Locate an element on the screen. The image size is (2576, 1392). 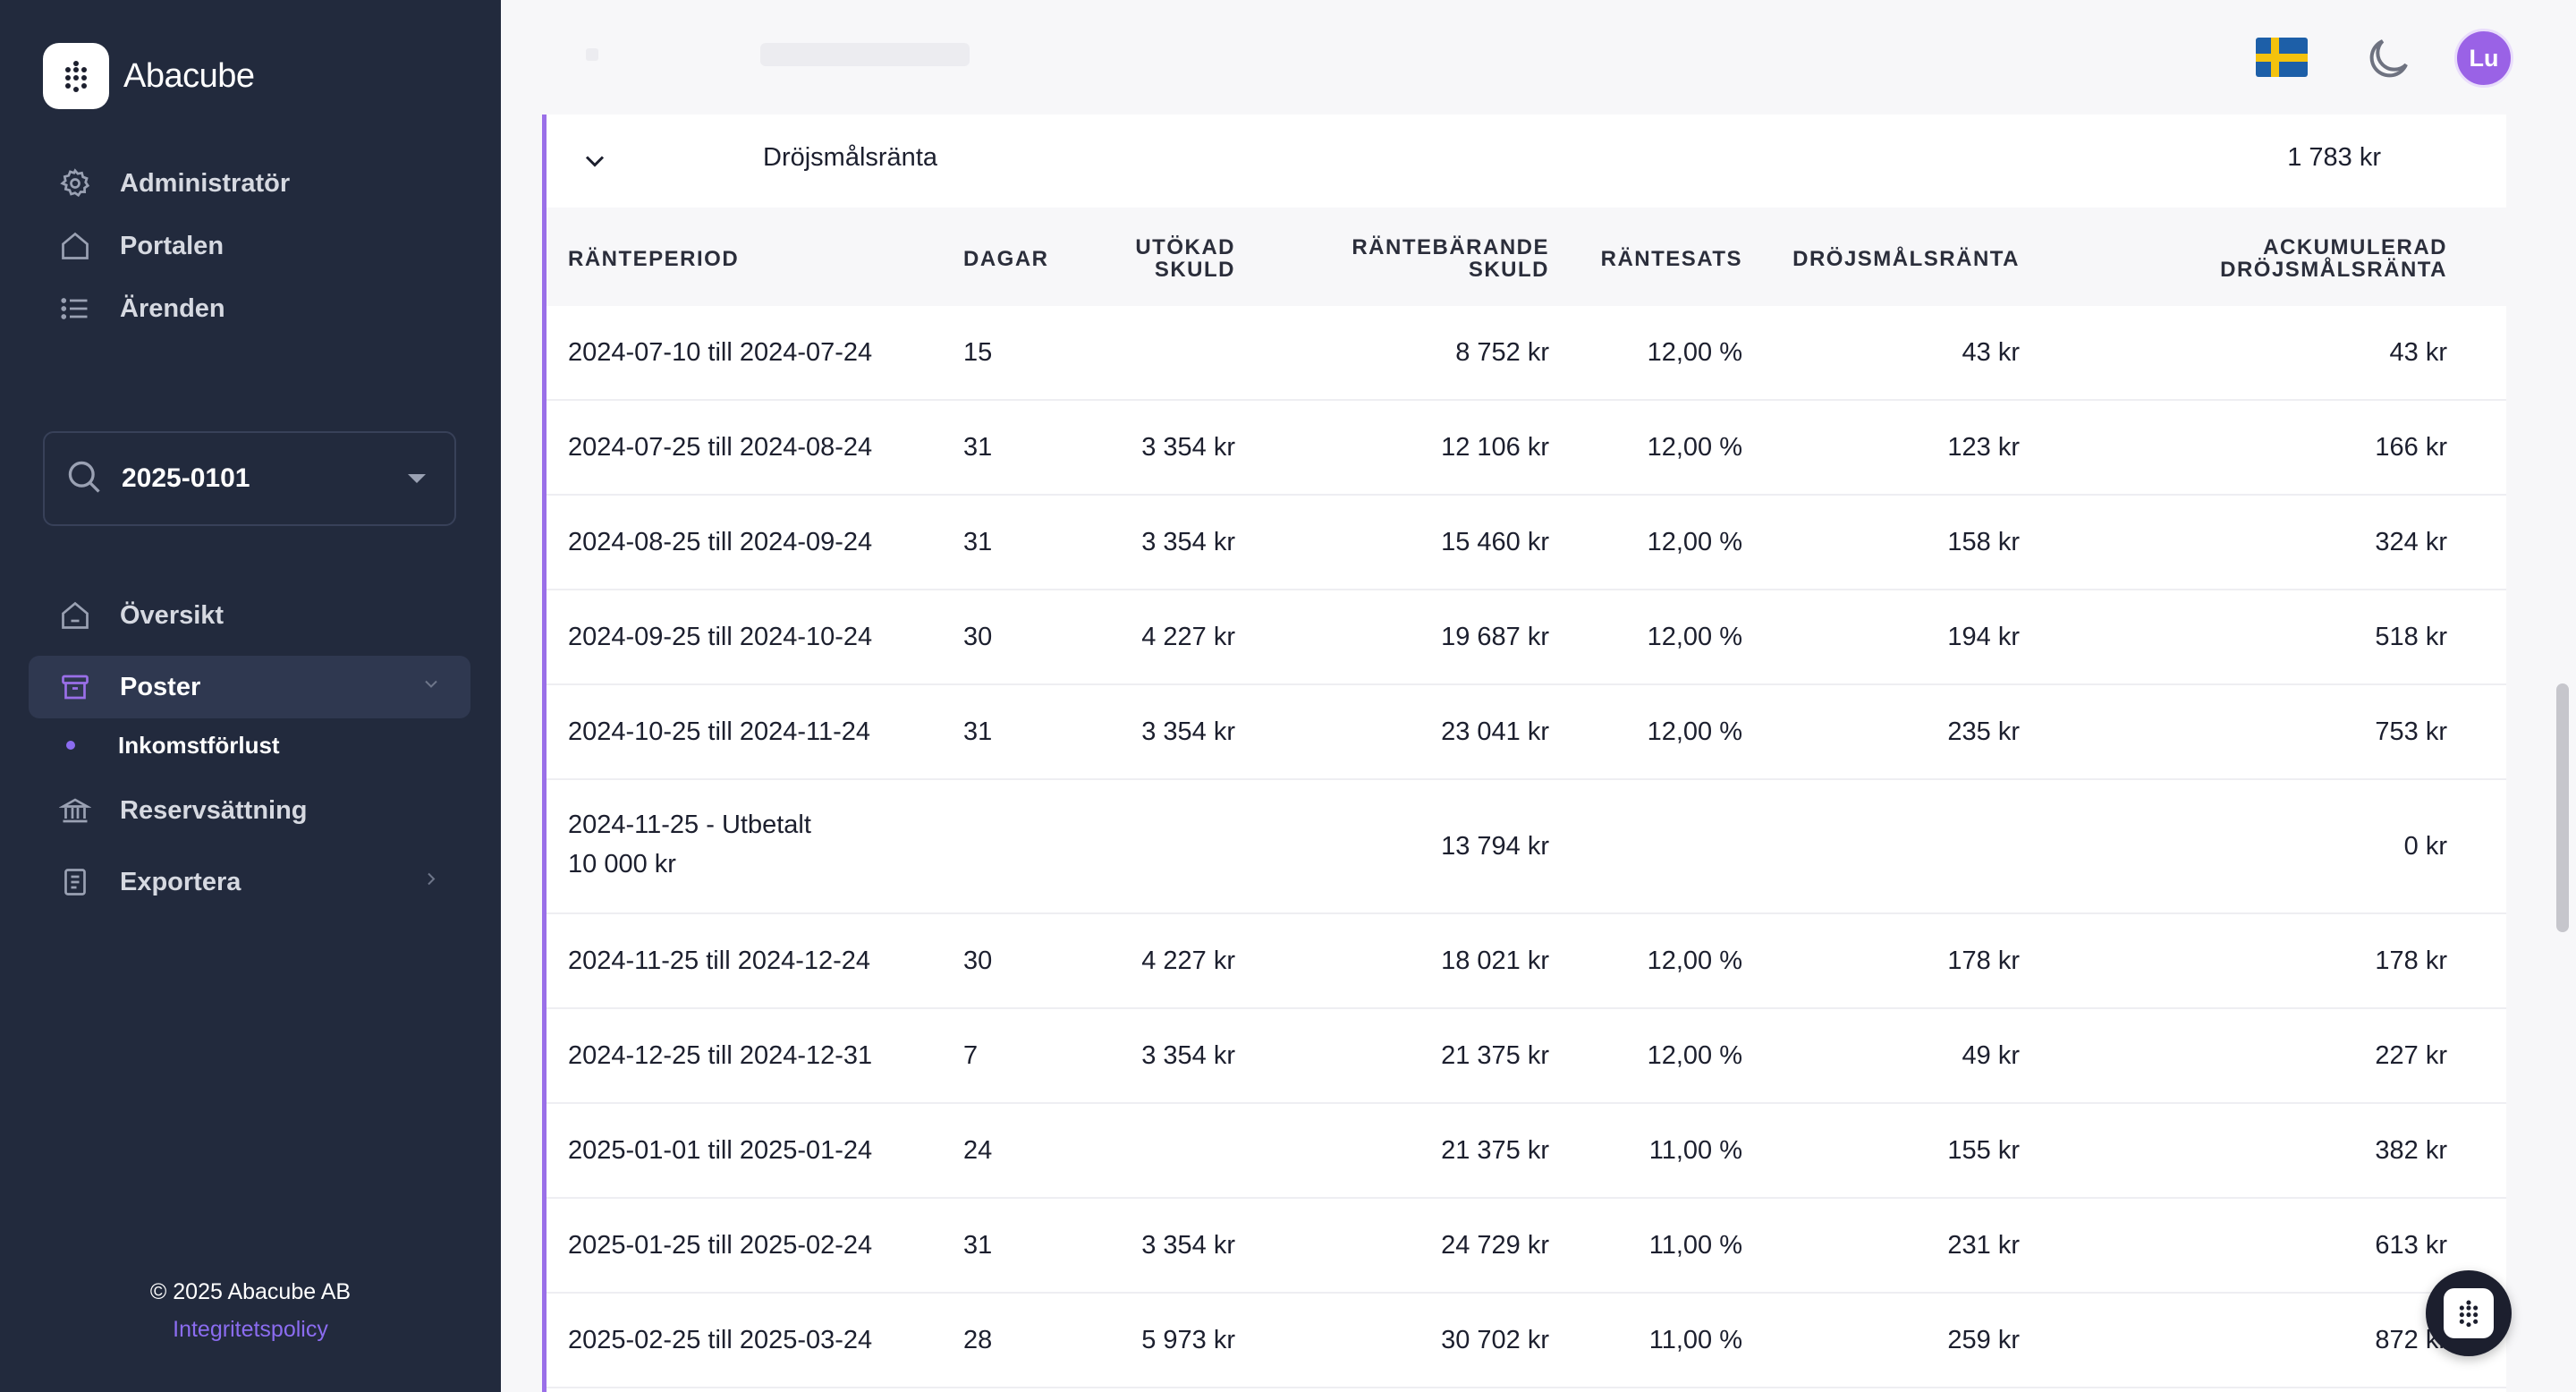
sidebar-subitem-inkomstforlust: Inkomstförlust is located at coordinates (249, 745).